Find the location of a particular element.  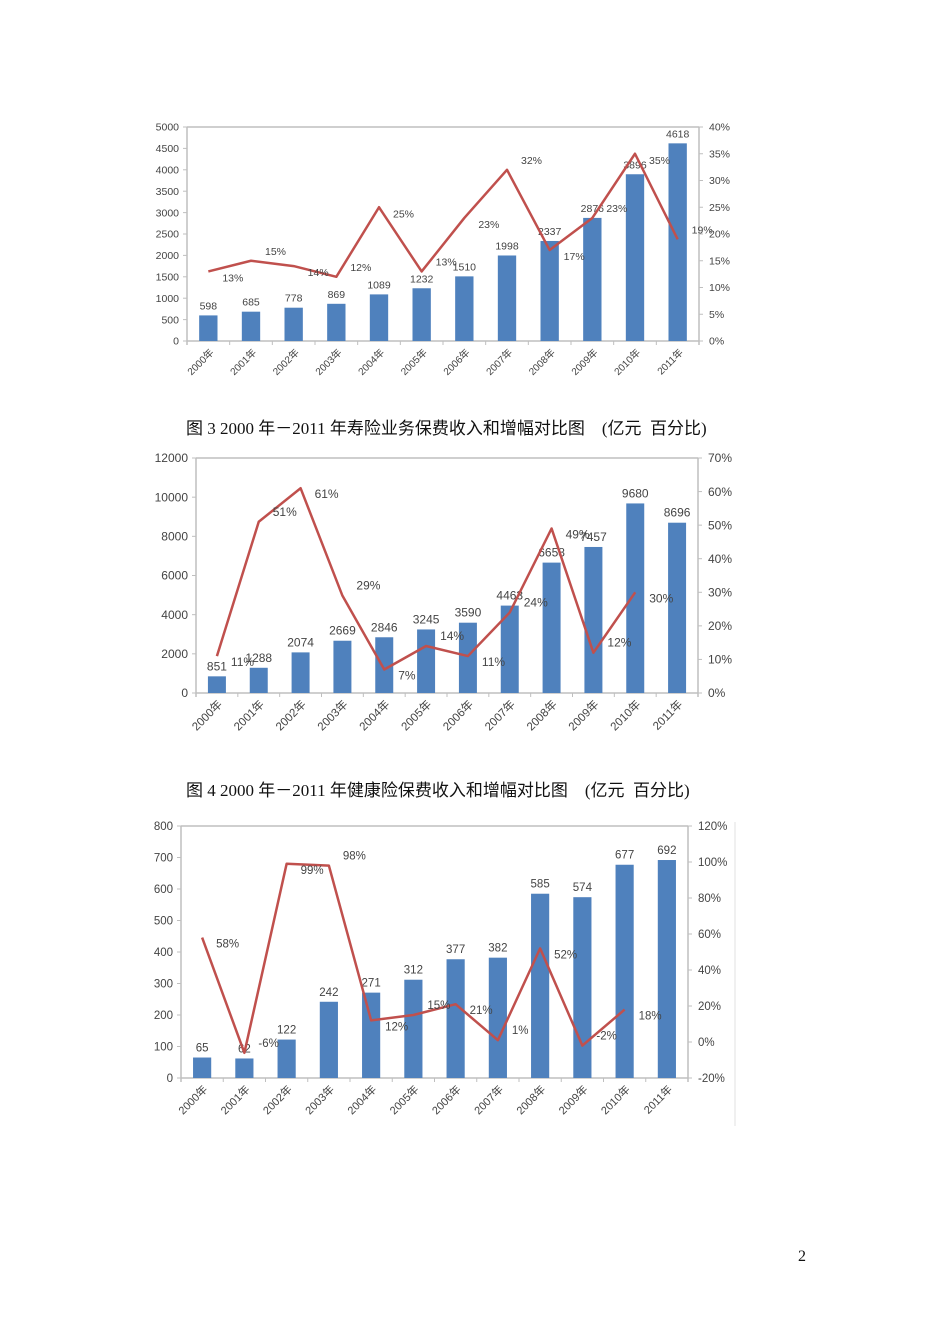

y-tick-label: 300 is located at coordinates (163, 985).